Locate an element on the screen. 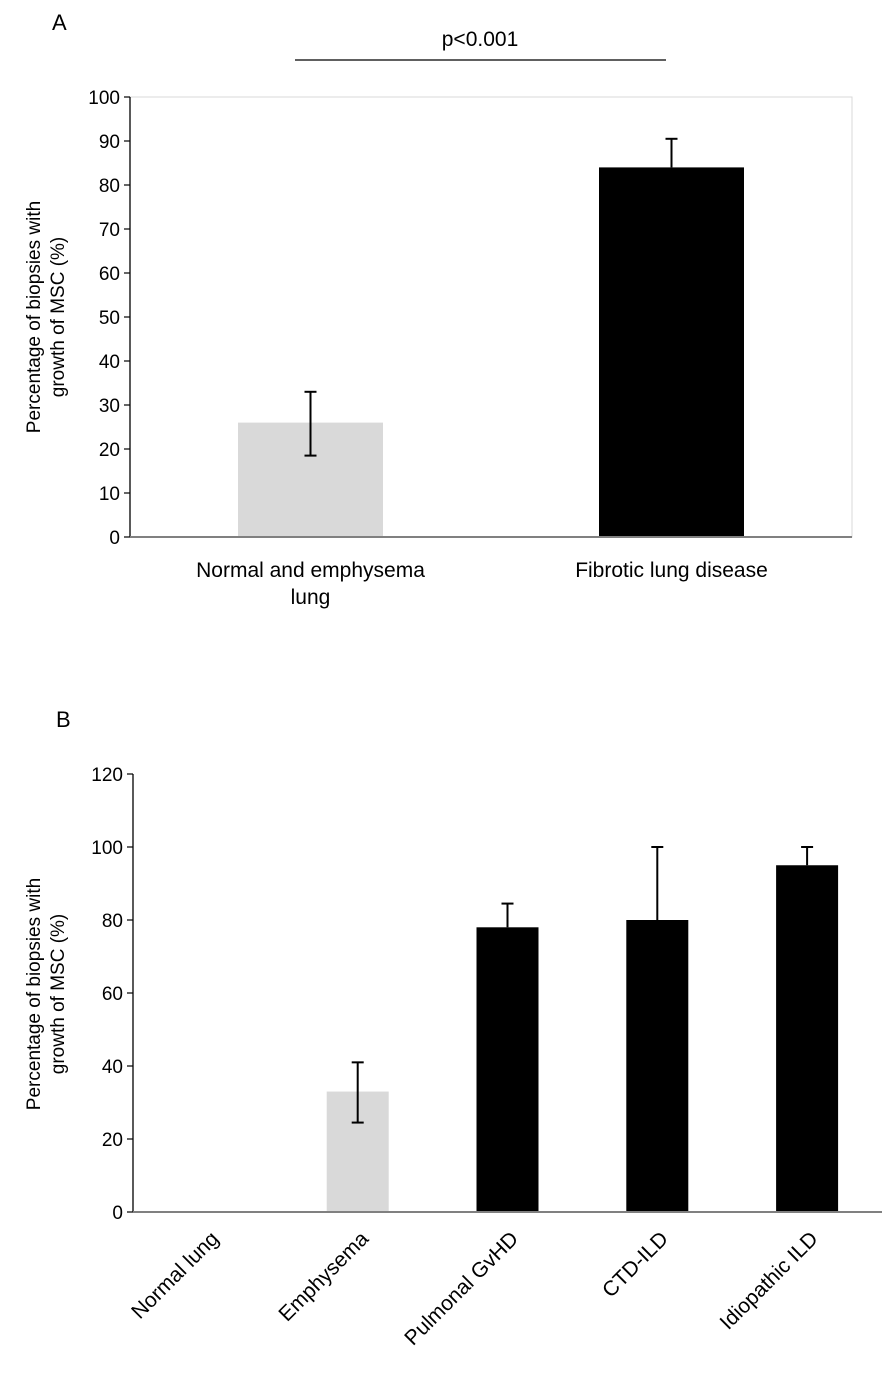 The height and width of the screenshot is (1383, 884). panel-a-category-label: Fibrotic lung disease is located at coordinates (671, 570).